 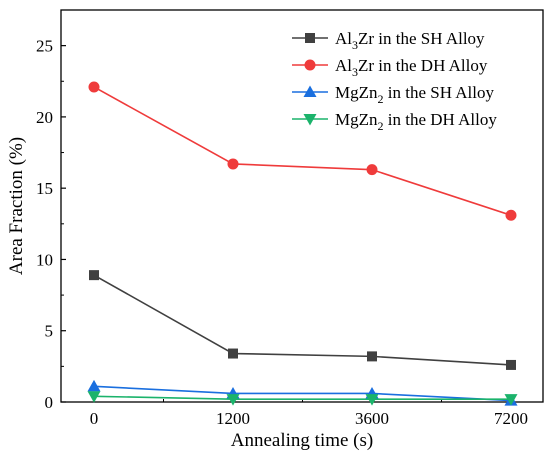 What do you see at coordinates (51, 224) in the screenshot?
I see `y-axis: 0 5 10 15 20 25` at bounding box center [51, 224].